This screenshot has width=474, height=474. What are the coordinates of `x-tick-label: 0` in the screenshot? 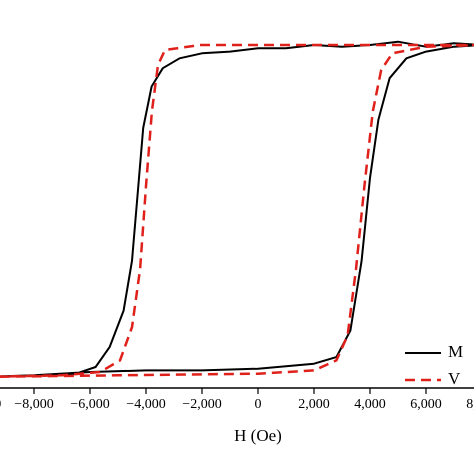 It's located at (258, 404).